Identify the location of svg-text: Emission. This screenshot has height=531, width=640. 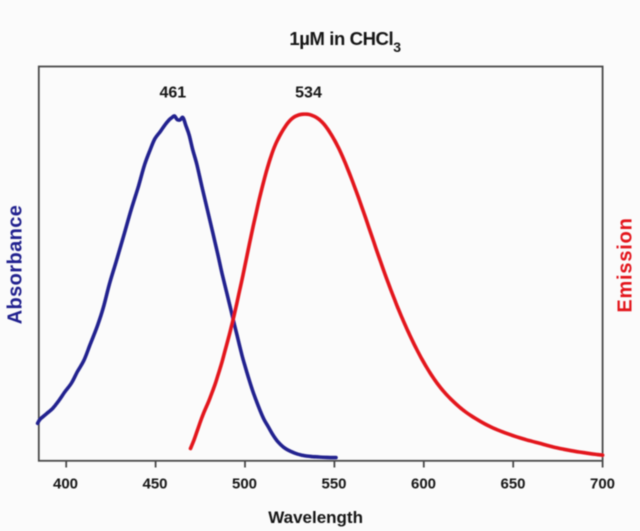
(626, 264).